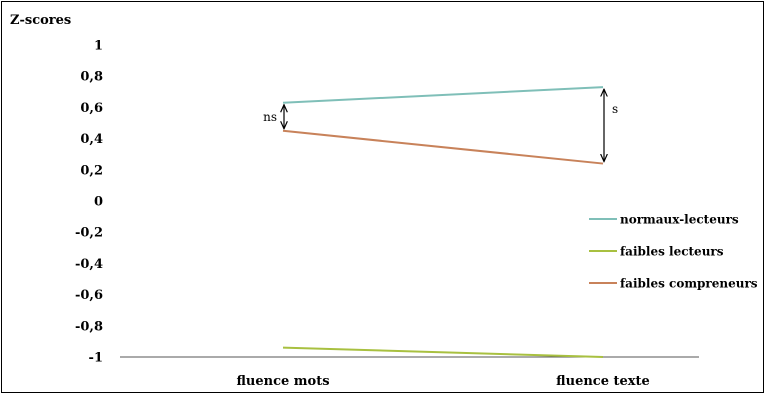 The height and width of the screenshot is (396, 767). Describe the element at coordinates (96, 358) in the screenshot. I see `y-tick-label: -1` at that location.